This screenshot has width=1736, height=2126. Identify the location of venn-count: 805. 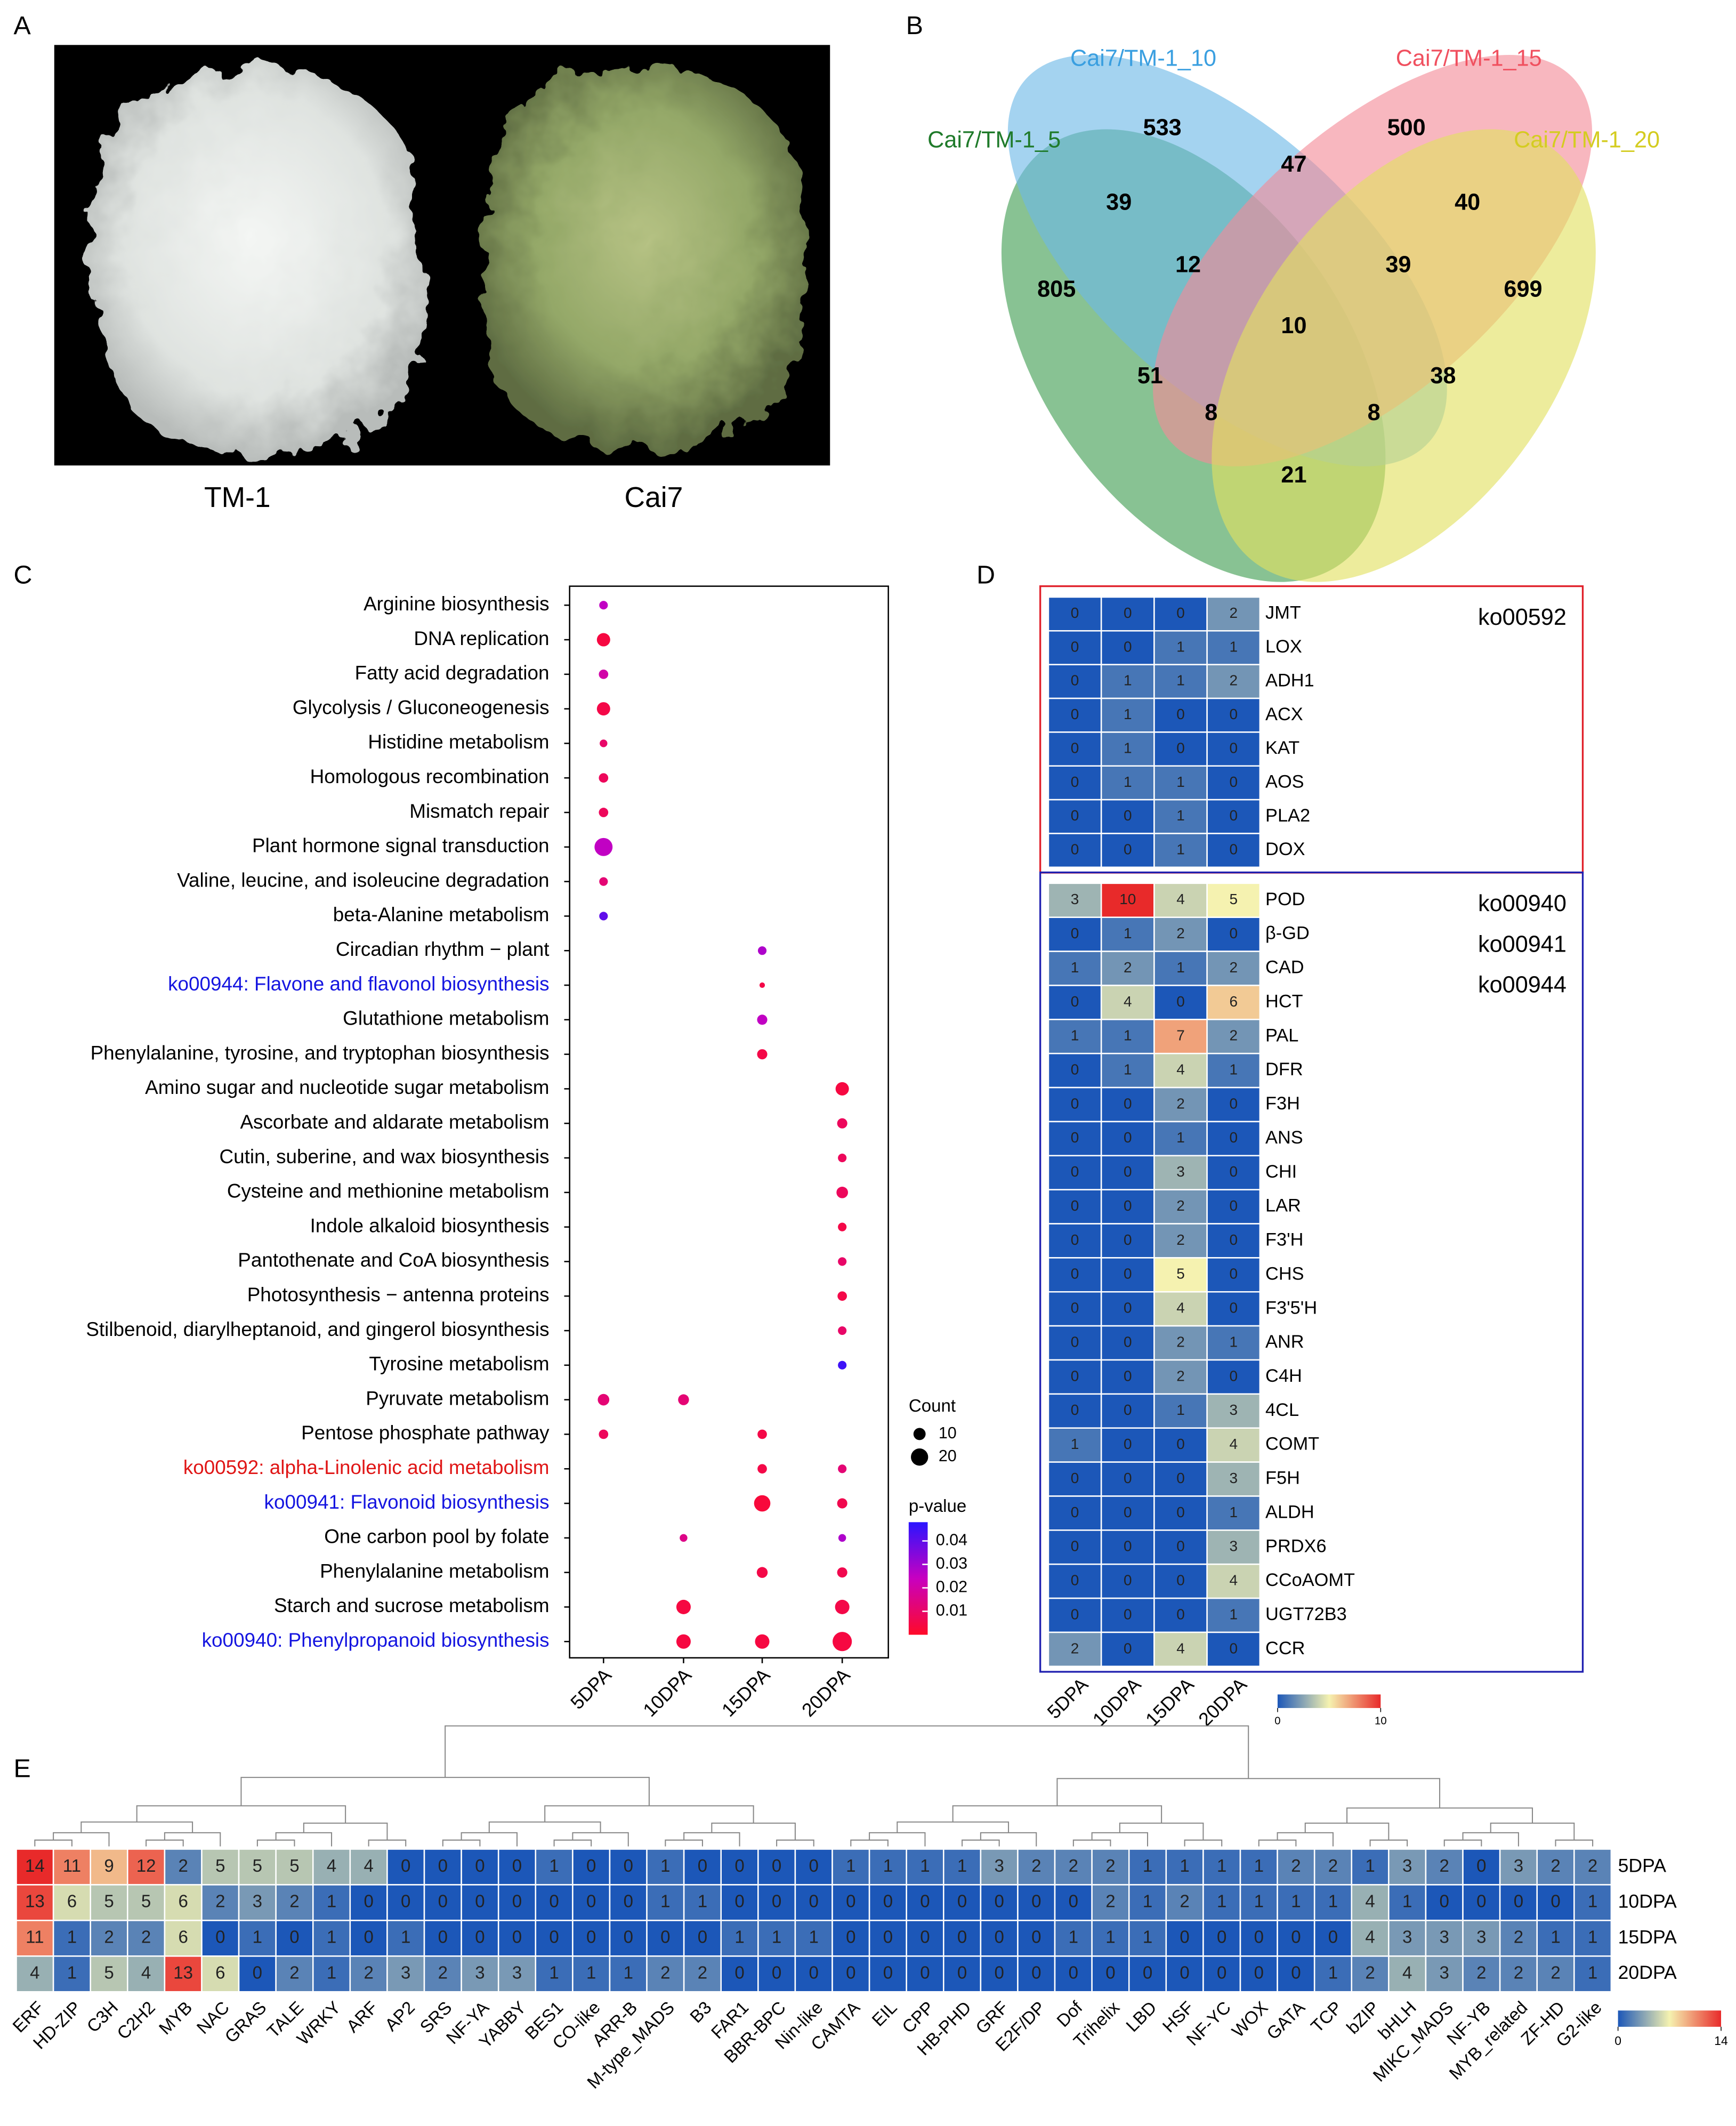
(1056, 289).